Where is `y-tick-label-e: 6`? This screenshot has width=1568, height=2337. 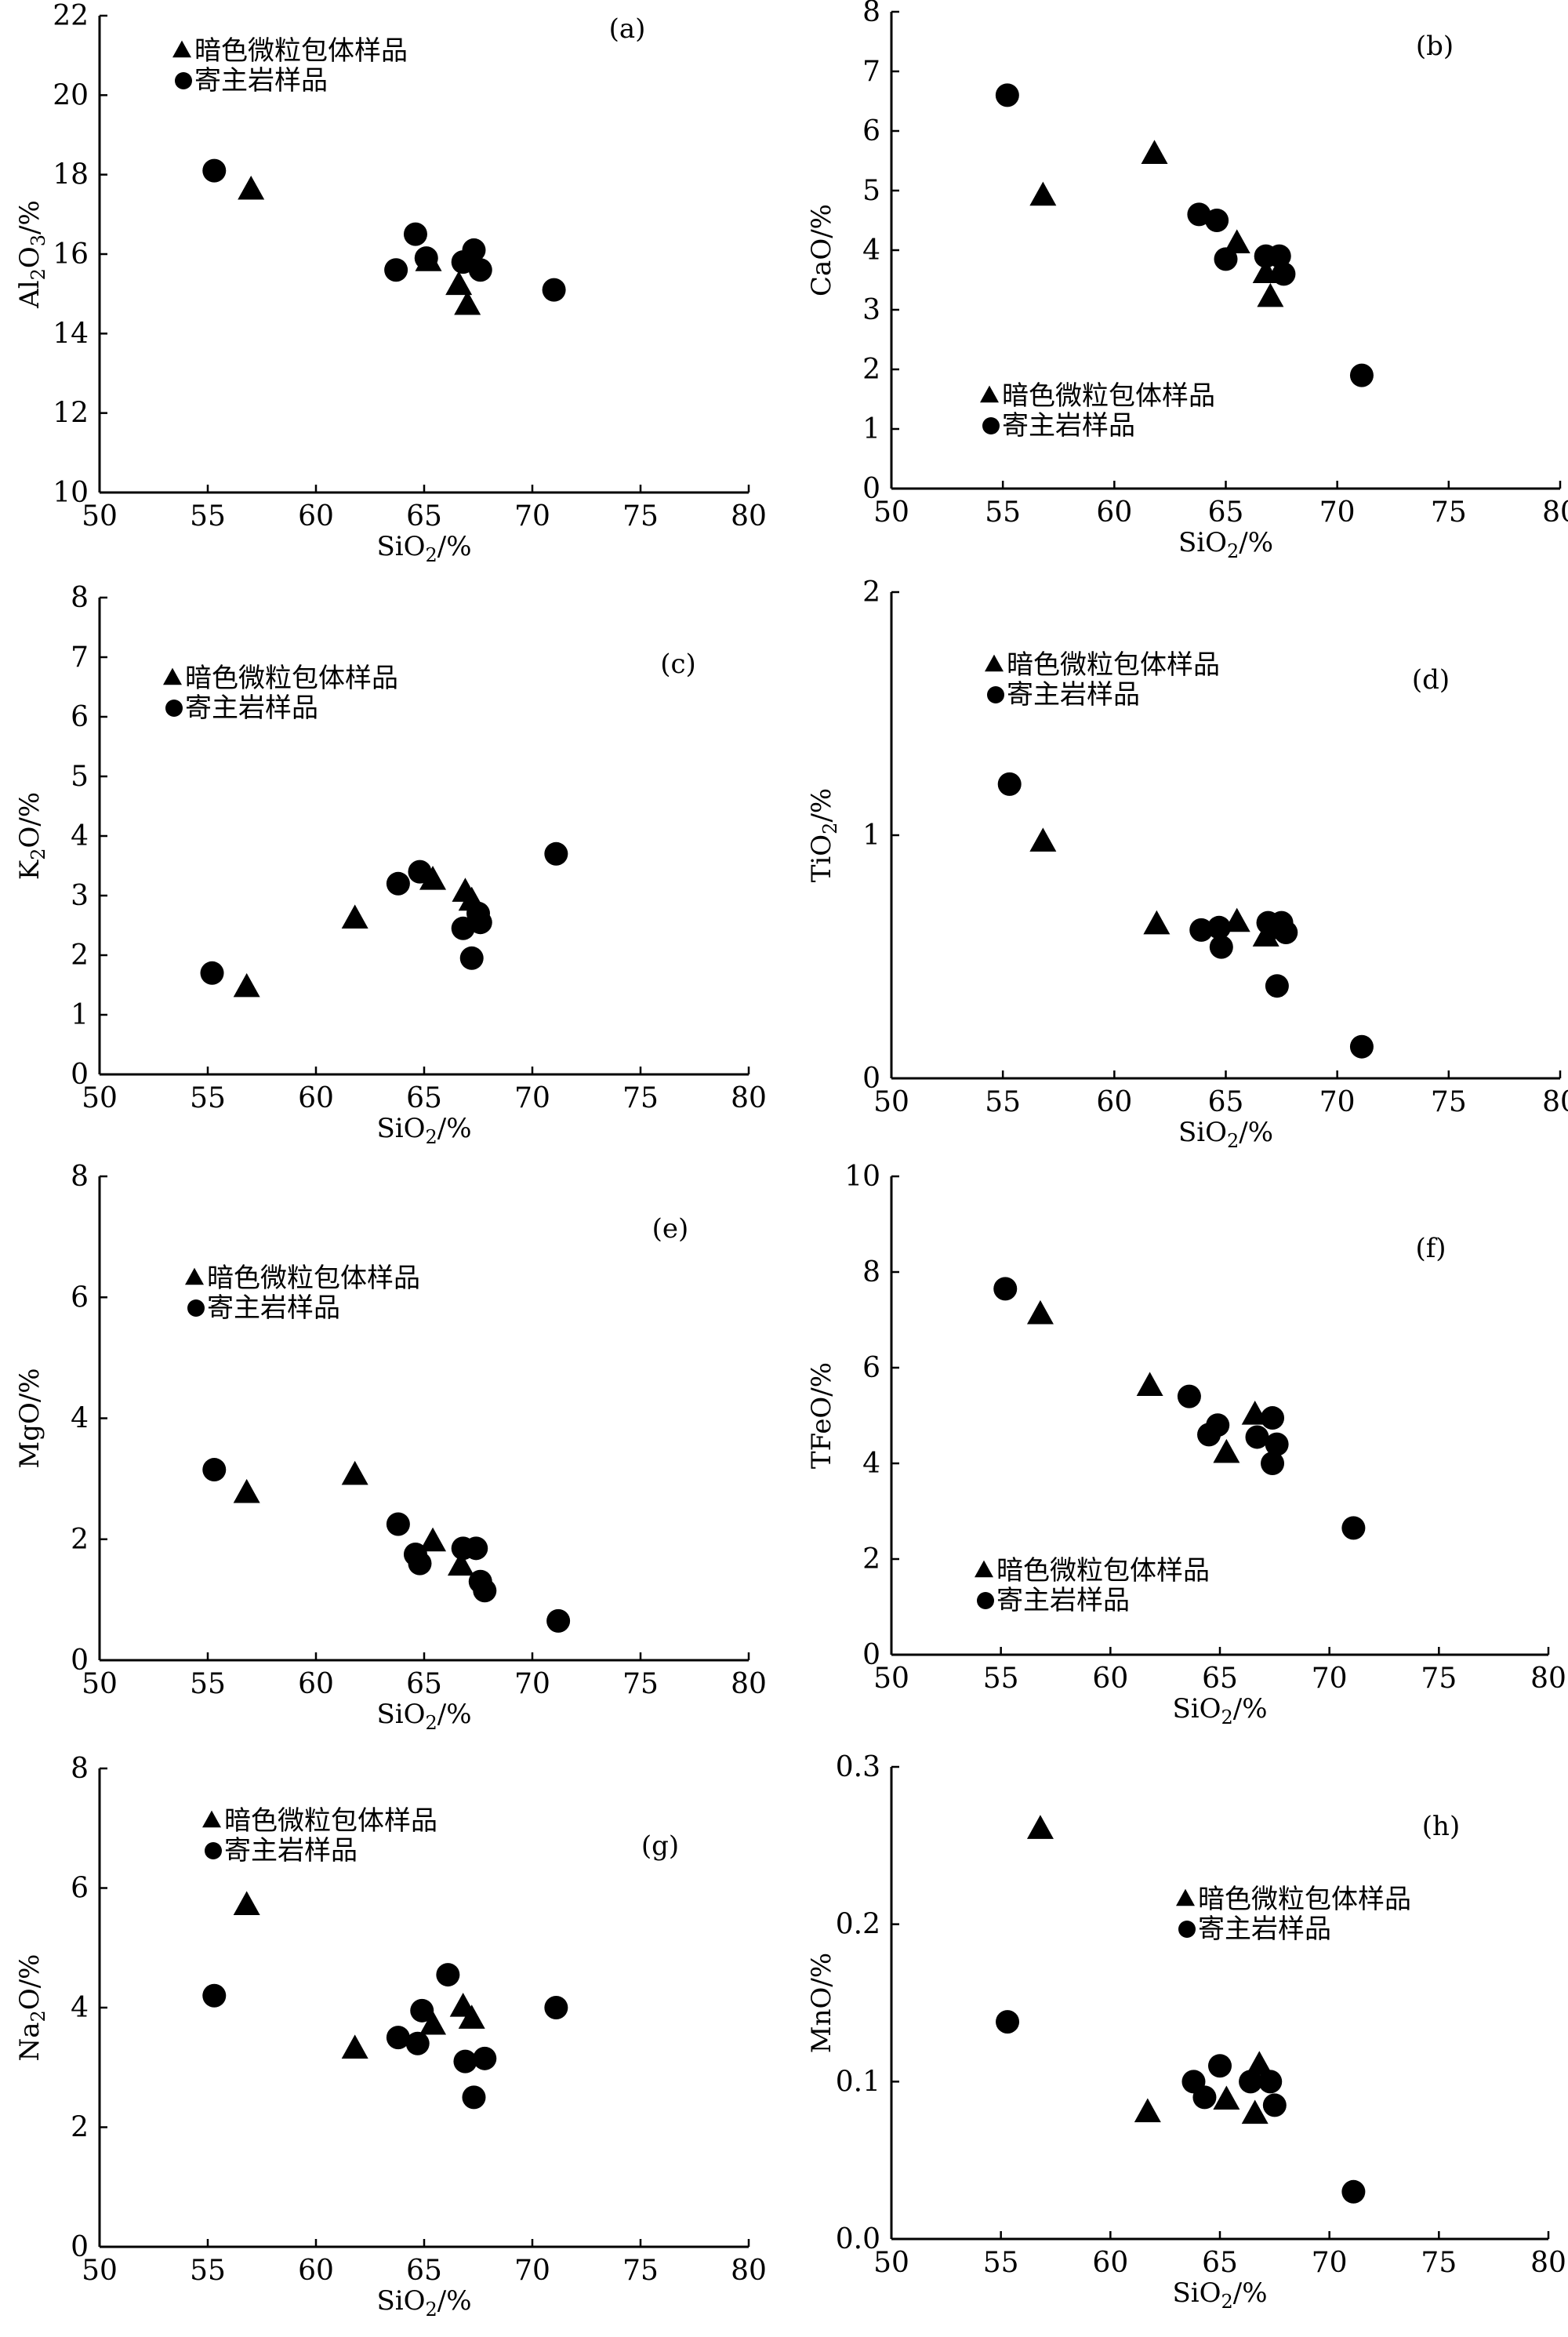 y-tick-label-e: 6 is located at coordinates (80, 1297).